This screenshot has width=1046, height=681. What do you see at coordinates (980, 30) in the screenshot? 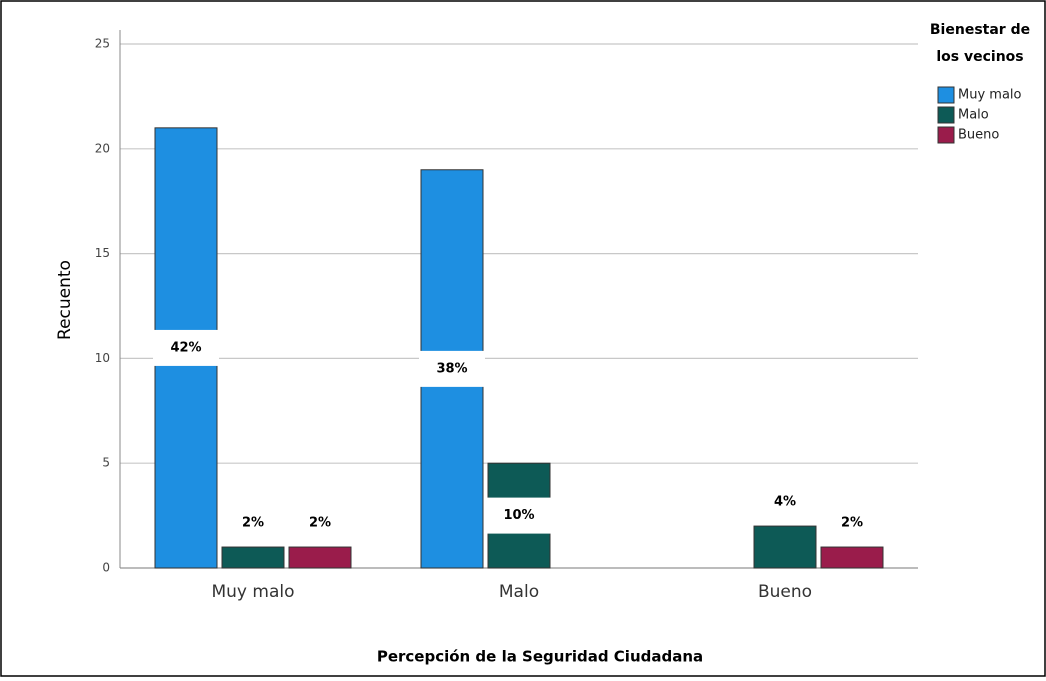
I see `legend-title: Bienestar de` at bounding box center [980, 30].